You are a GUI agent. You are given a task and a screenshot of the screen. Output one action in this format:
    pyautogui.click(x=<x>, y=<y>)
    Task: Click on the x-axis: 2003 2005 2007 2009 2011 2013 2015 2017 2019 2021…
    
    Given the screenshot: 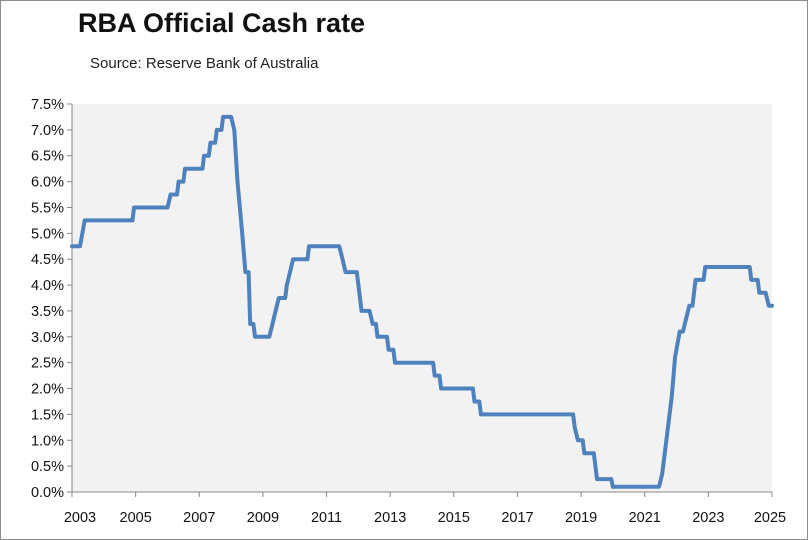 What is the action you would take?
    pyautogui.click(x=425, y=508)
    